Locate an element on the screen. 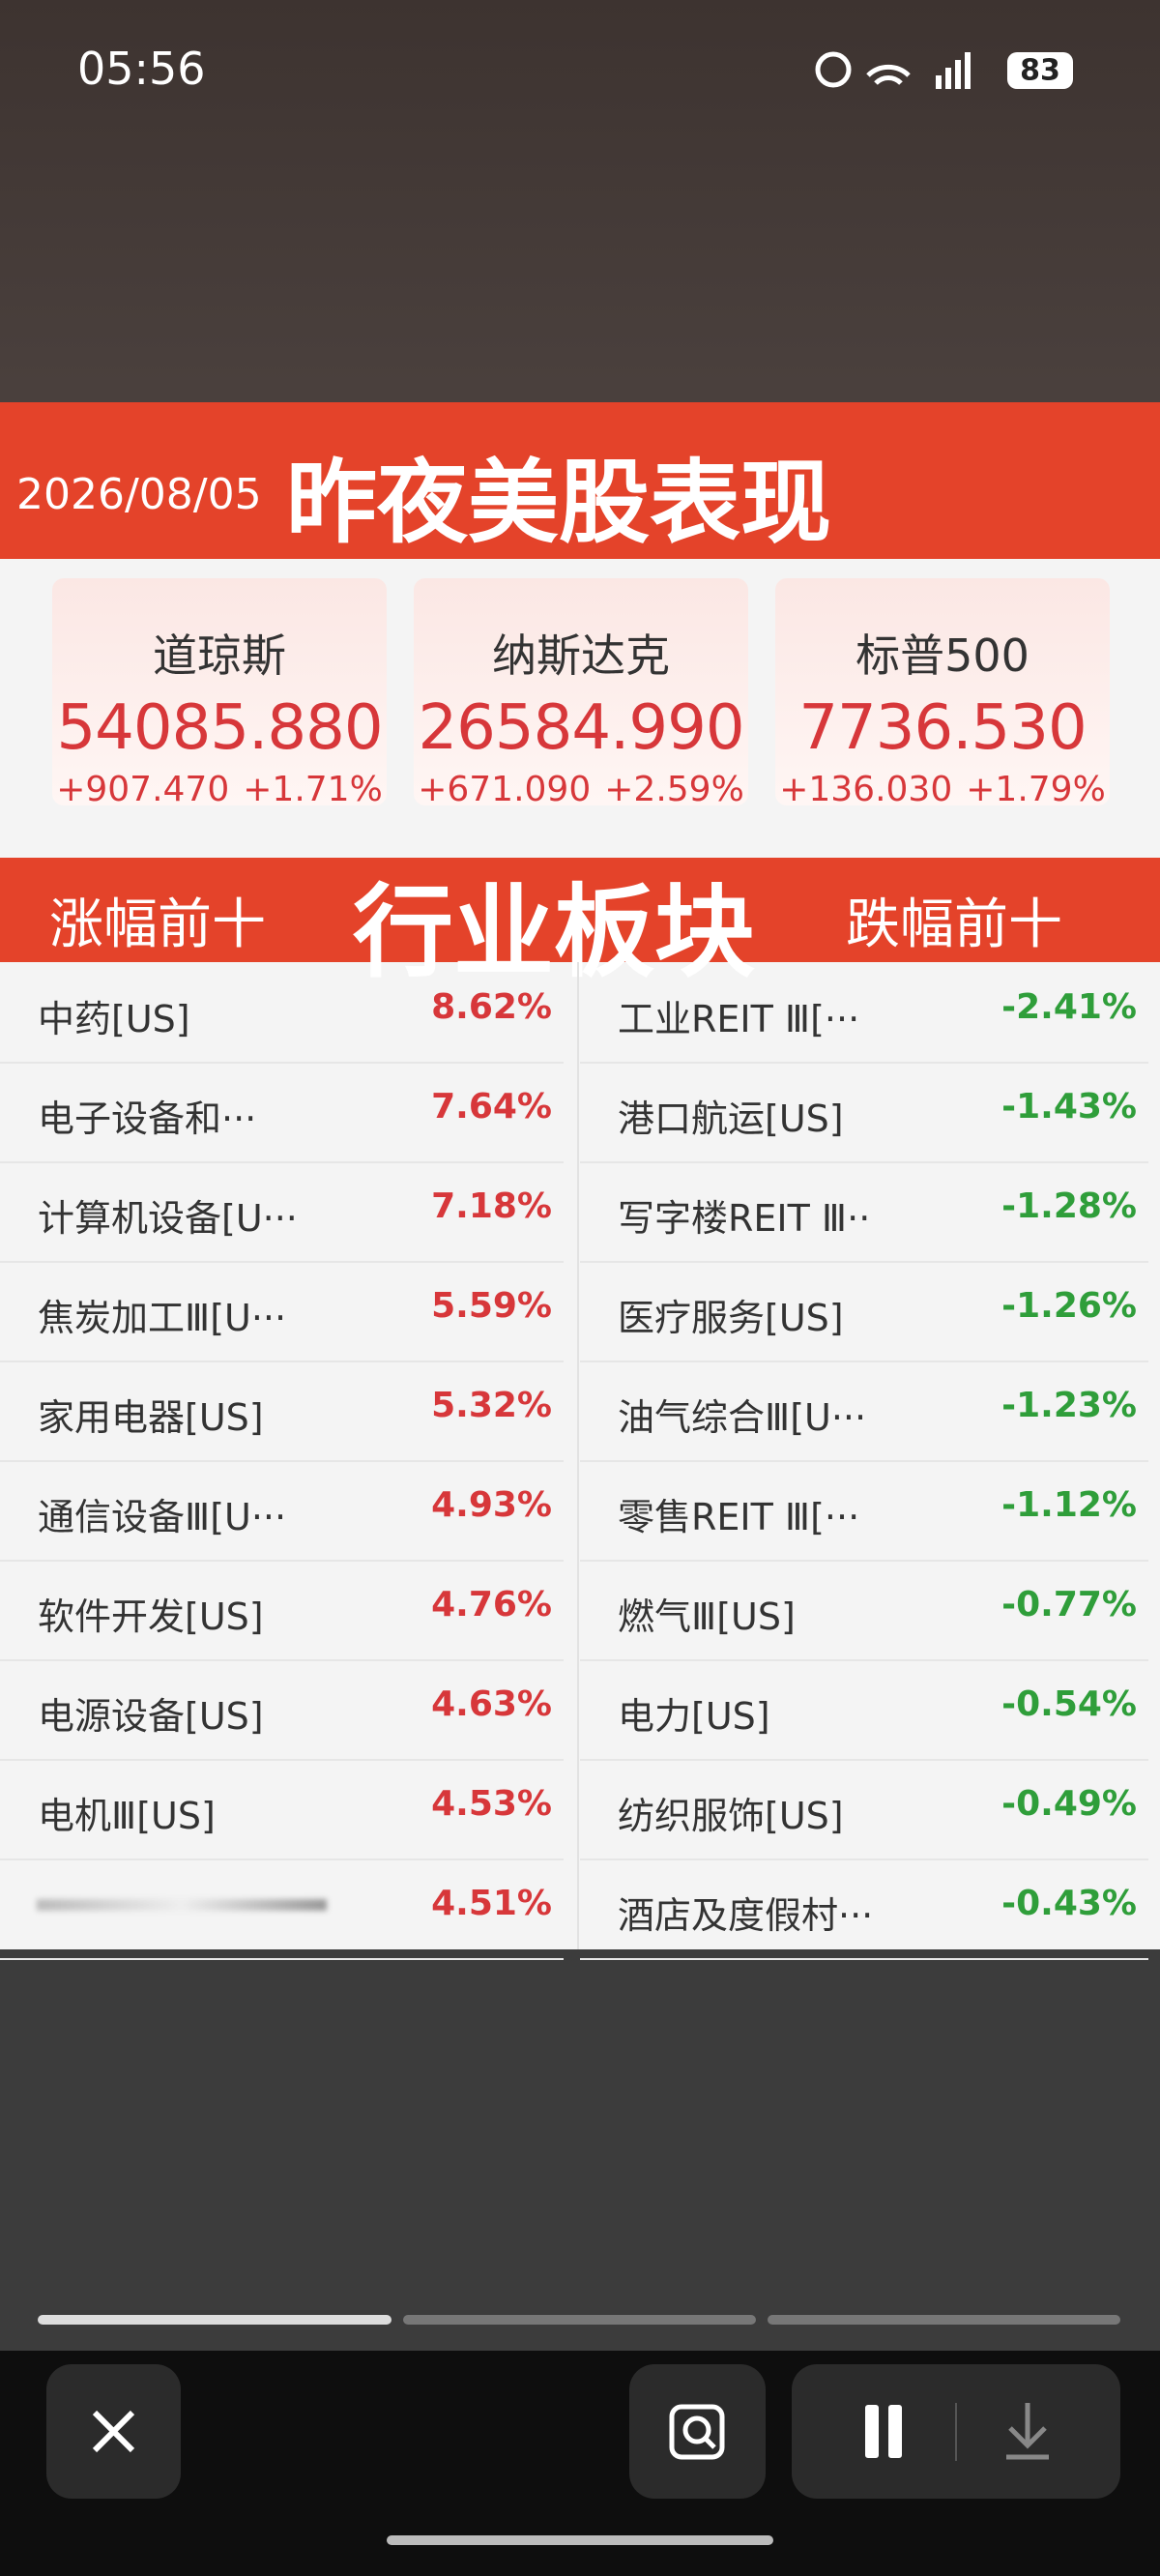 This screenshot has width=1160, height=2576. index-change: +907.470 +1.71% is located at coordinates (220, 789).